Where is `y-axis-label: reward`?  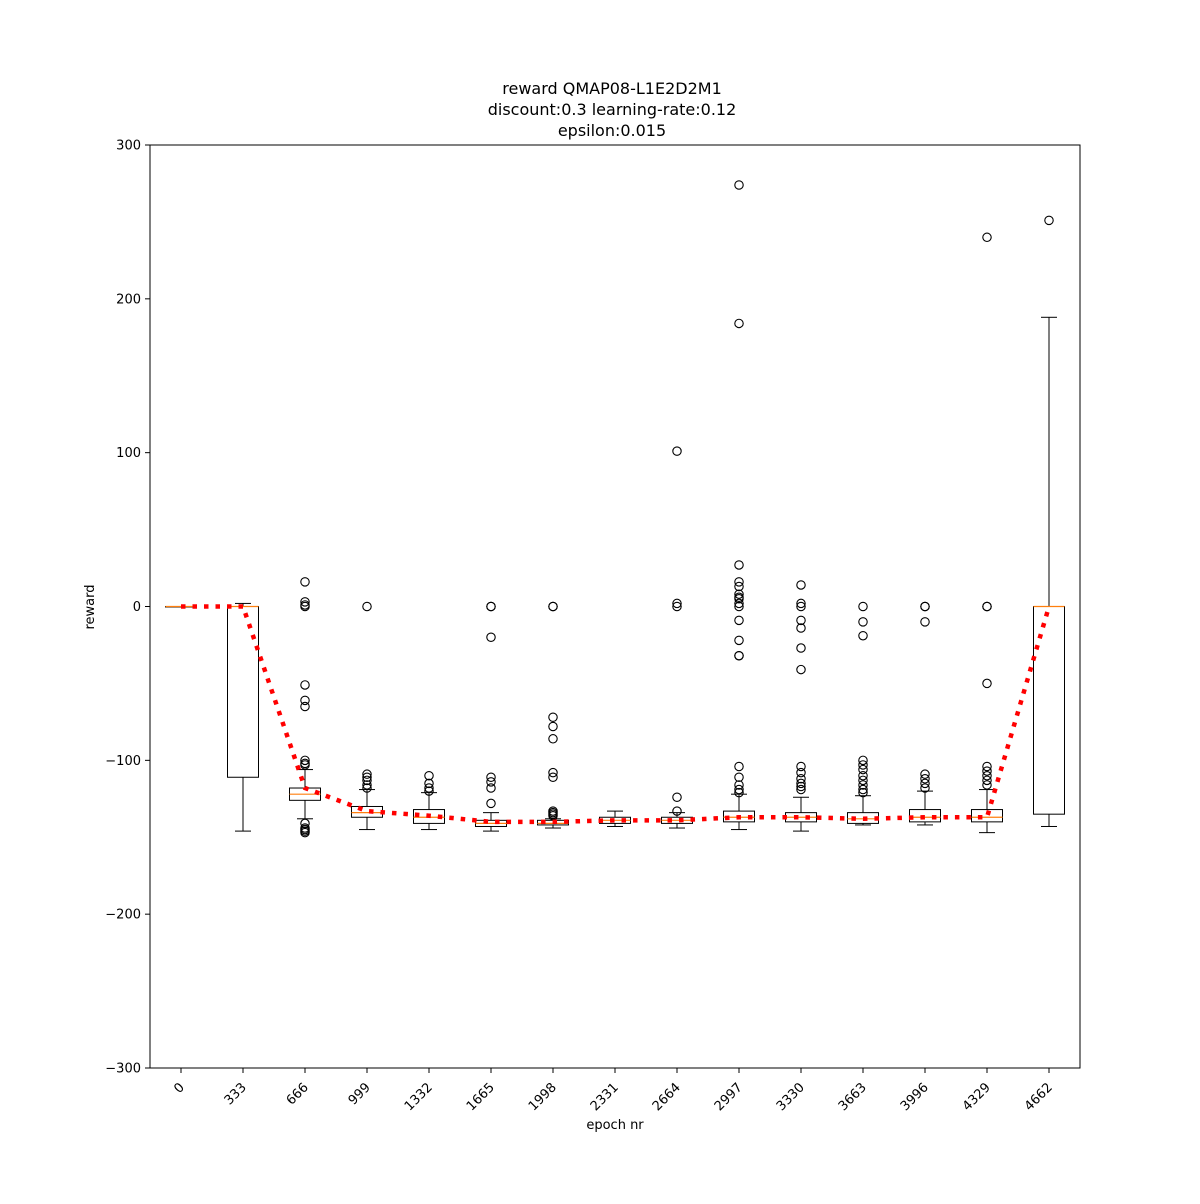
y-axis-label: reward is located at coordinates (90, 606).